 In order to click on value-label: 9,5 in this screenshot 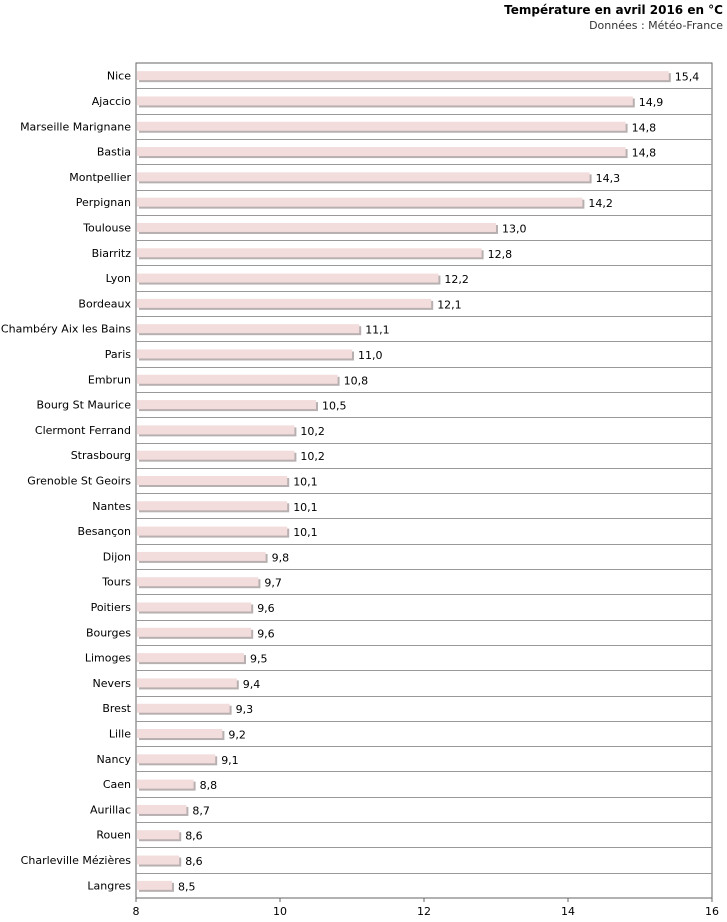, I will do `click(259, 659)`.